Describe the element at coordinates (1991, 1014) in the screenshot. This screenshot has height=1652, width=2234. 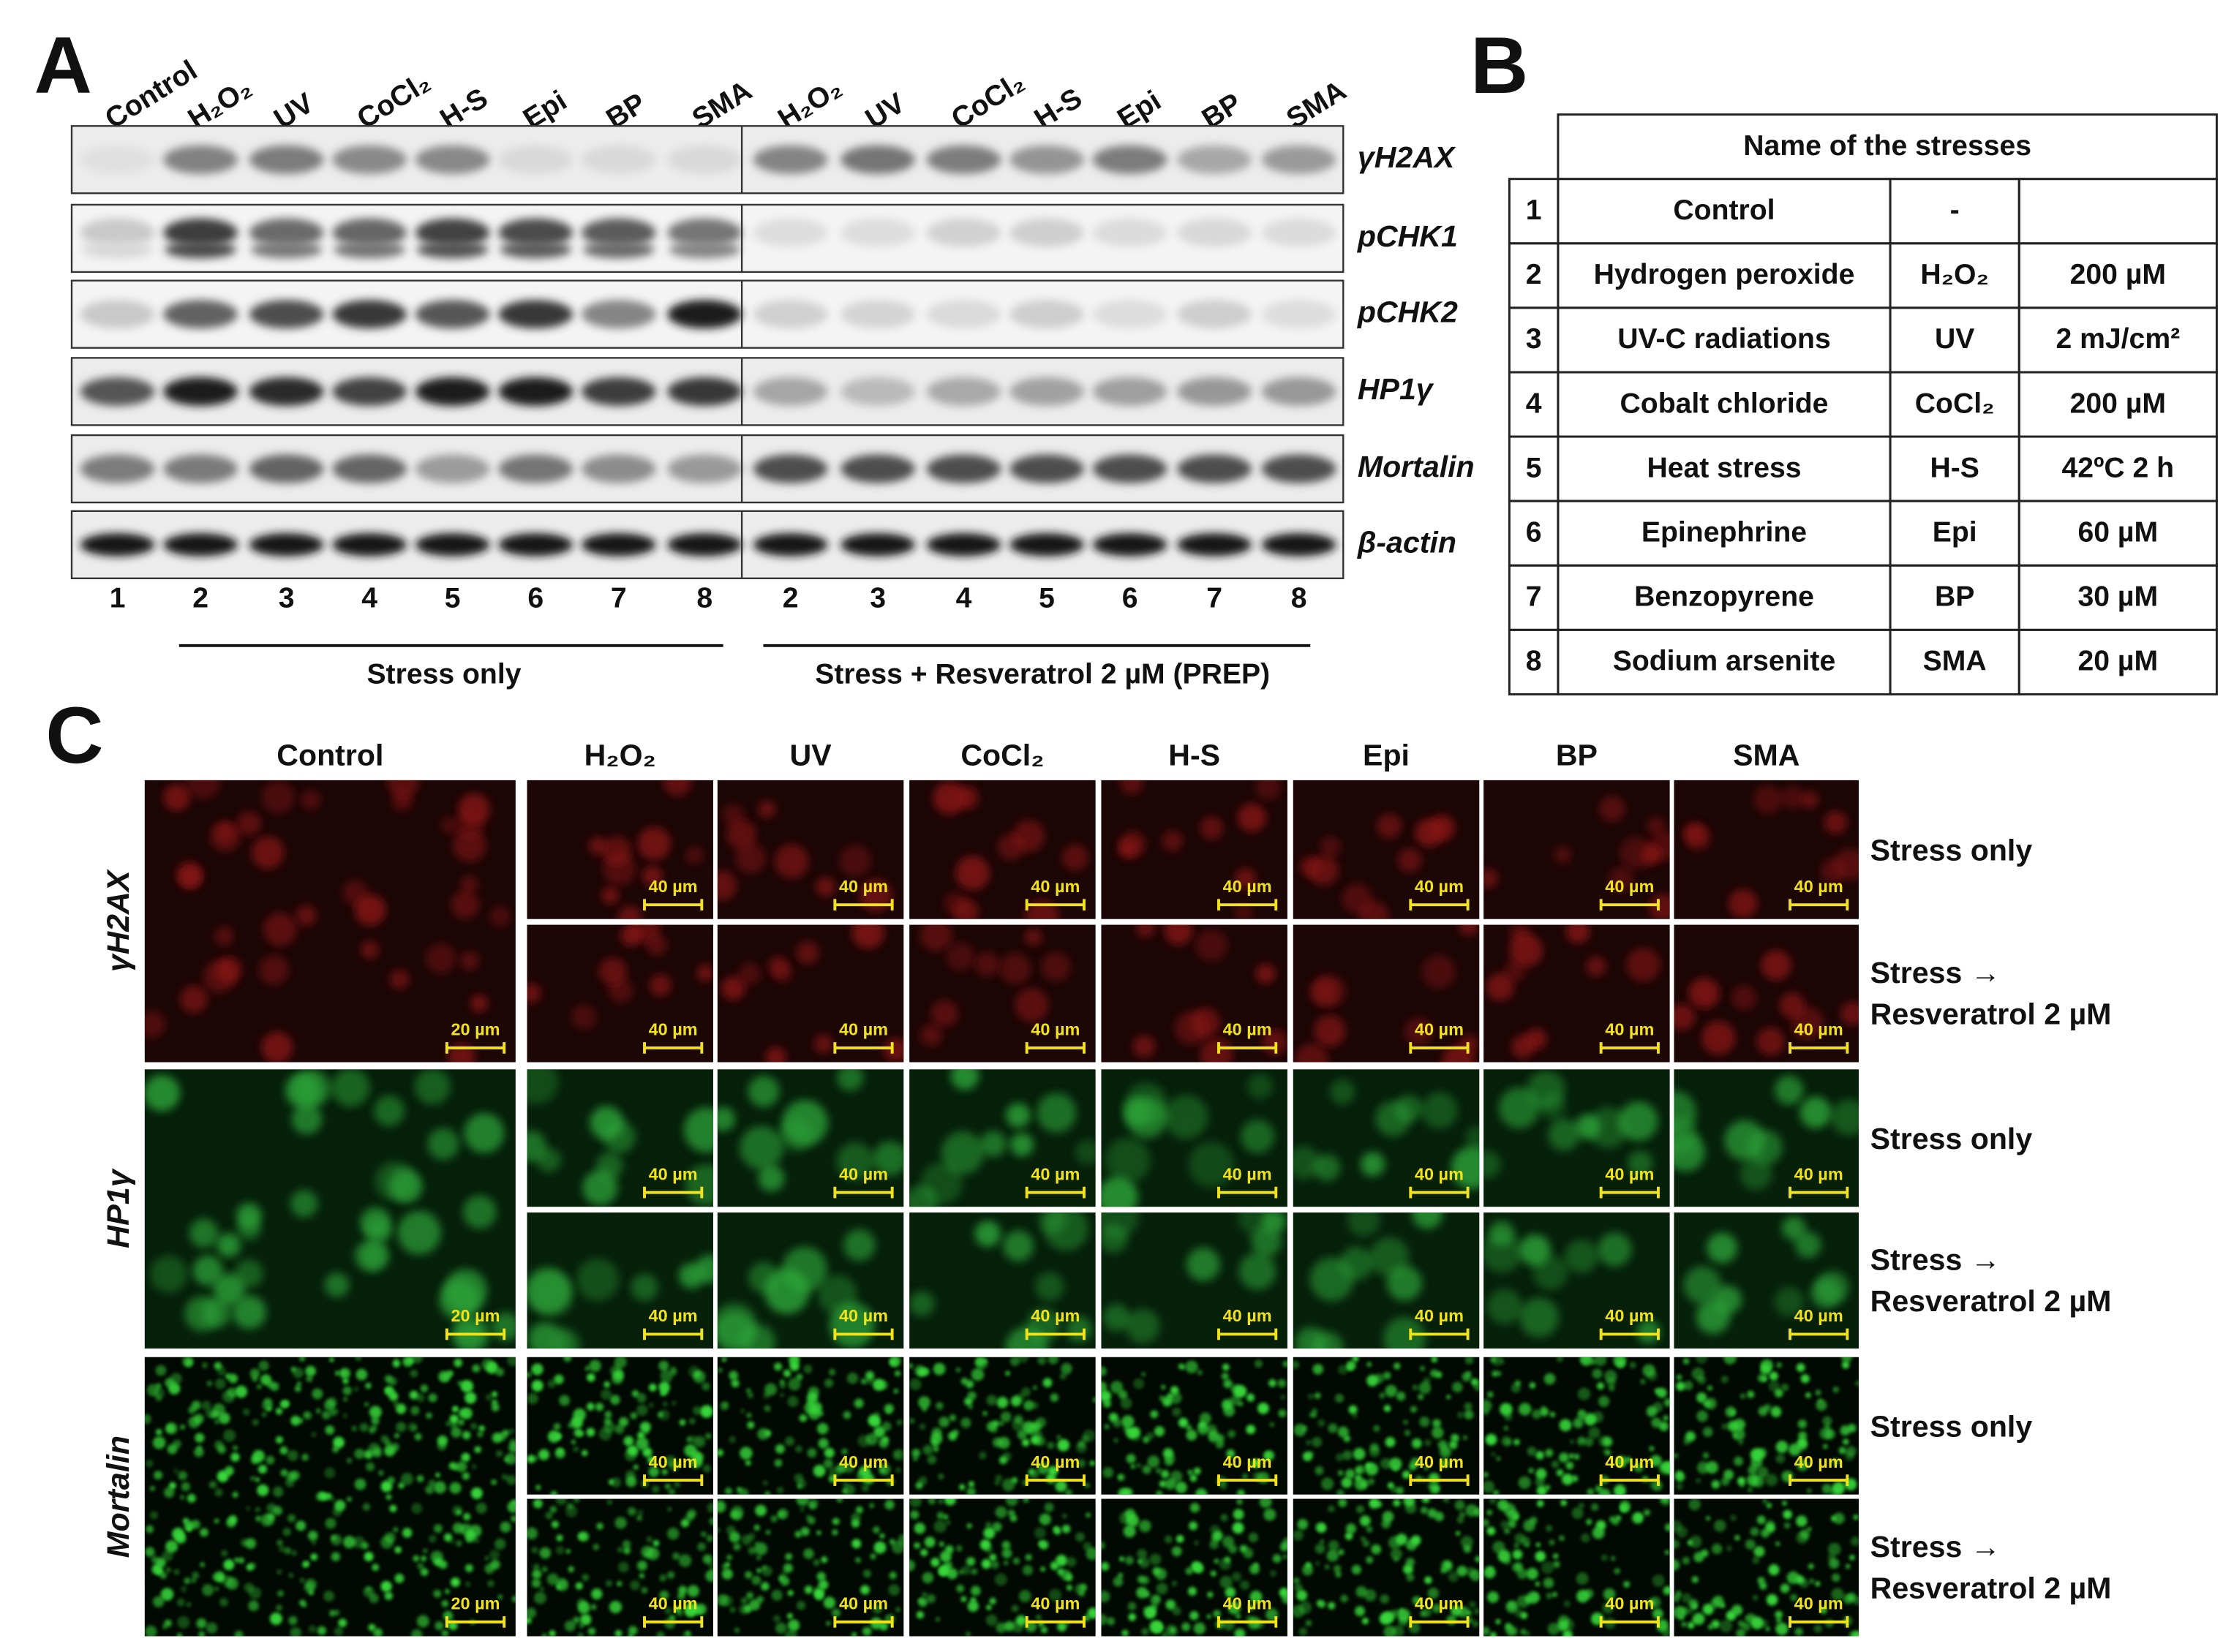
I see `condition-label: Resveratrol 2 µM` at that location.